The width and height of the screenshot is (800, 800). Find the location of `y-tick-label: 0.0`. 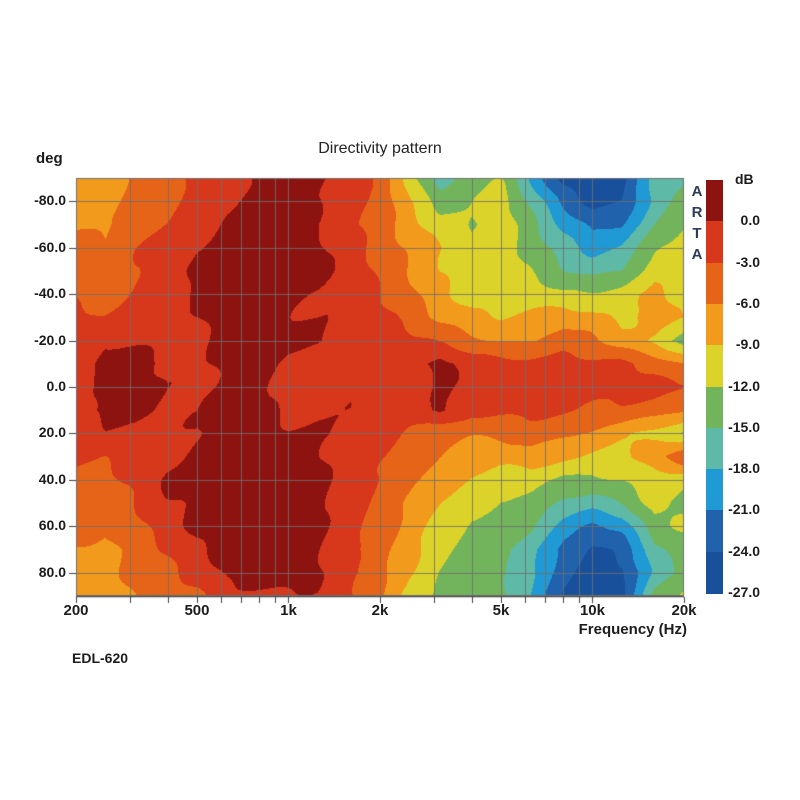

y-tick-label: 0.0 is located at coordinates (56, 386).